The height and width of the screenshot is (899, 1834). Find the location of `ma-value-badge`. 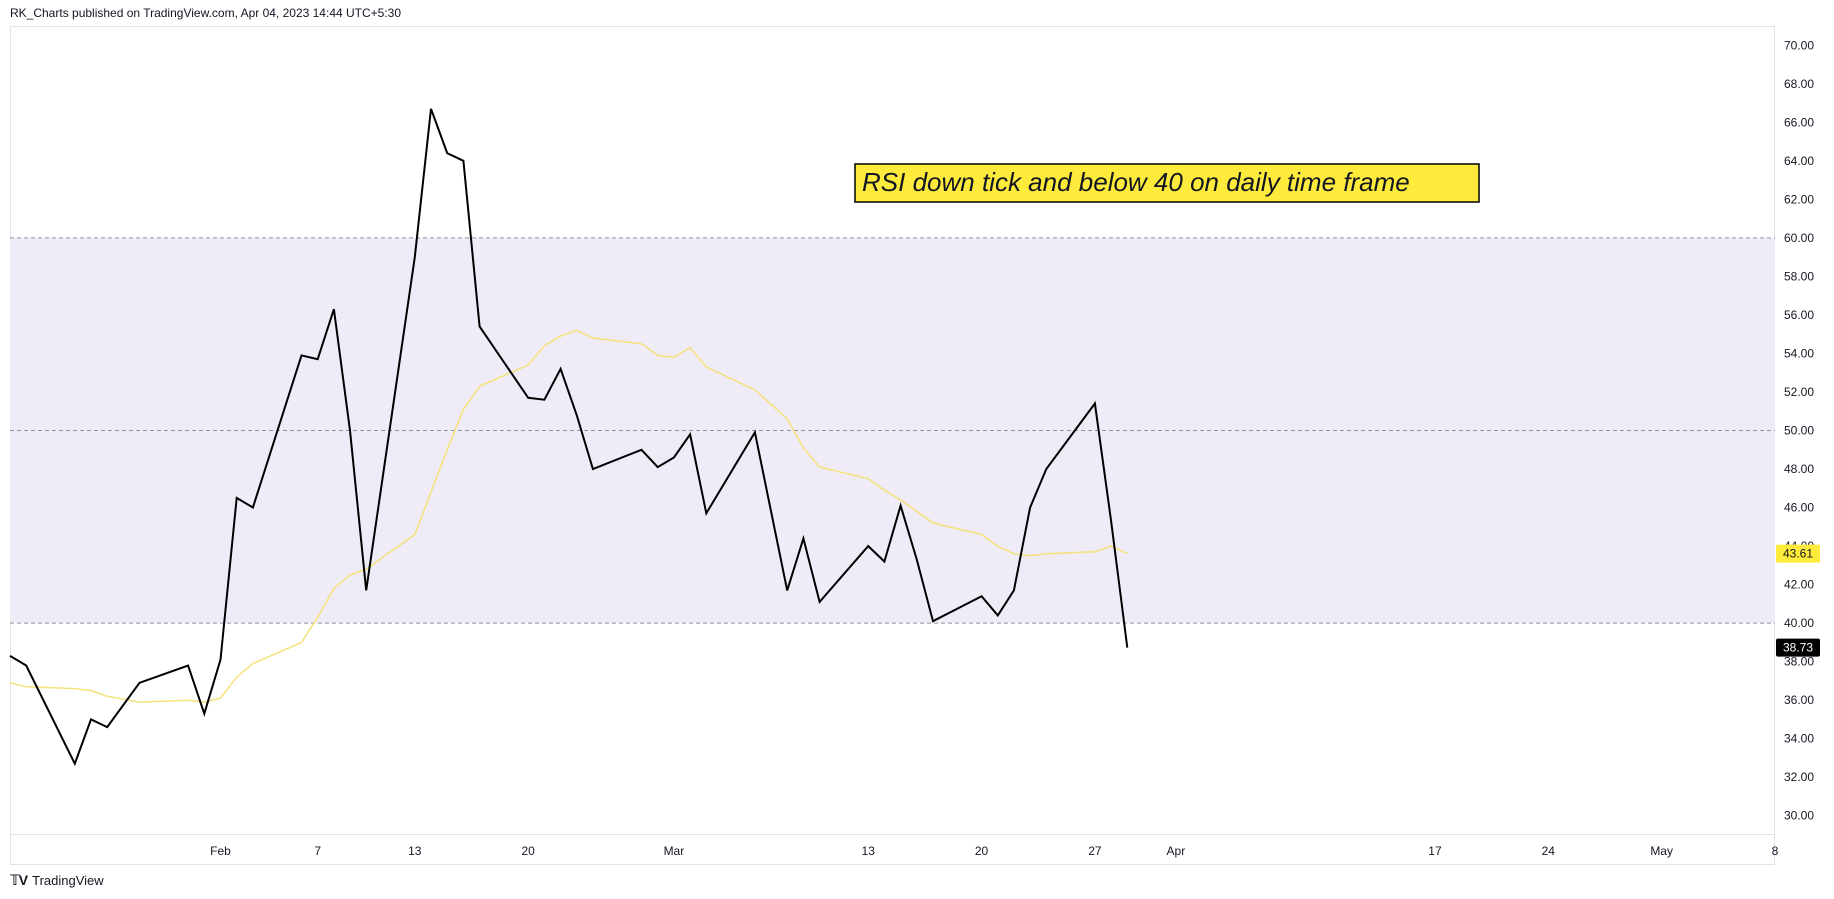

ma-value-badge is located at coordinates (1798, 553).